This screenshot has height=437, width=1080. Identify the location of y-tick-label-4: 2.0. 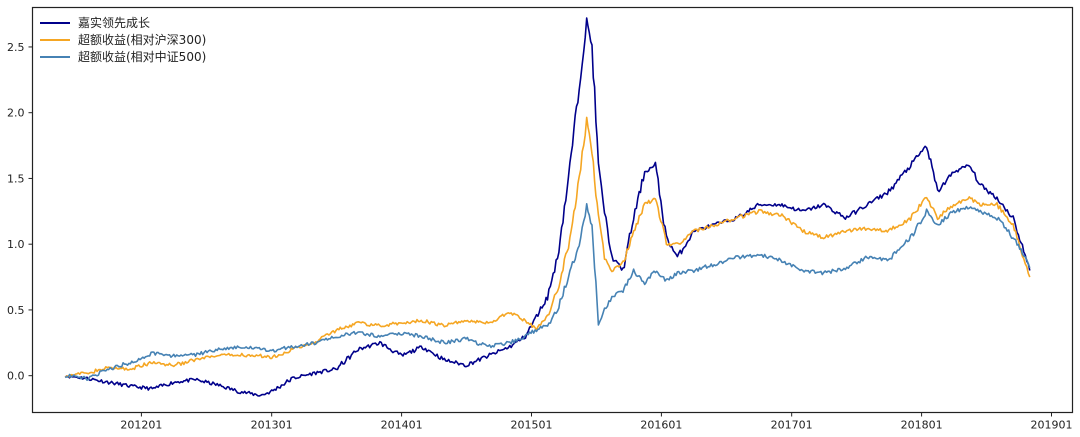
(16, 113).